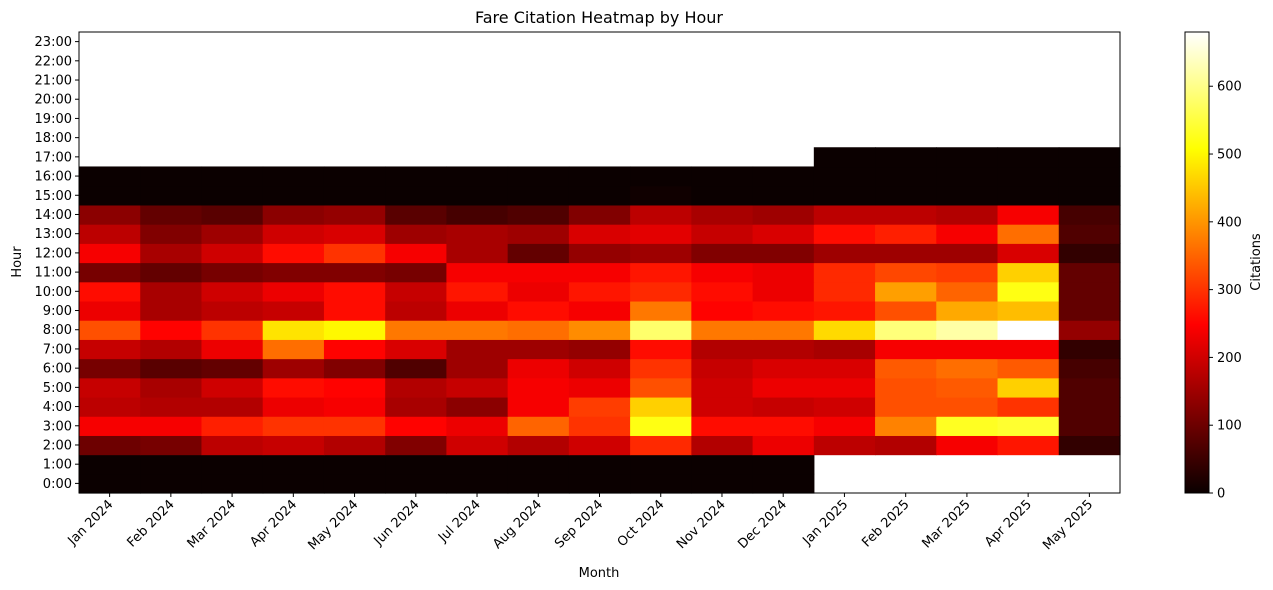 The height and width of the screenshot is (590, 1273). I want to click on colorbar-tick-label: 200, so click(1229, 358).